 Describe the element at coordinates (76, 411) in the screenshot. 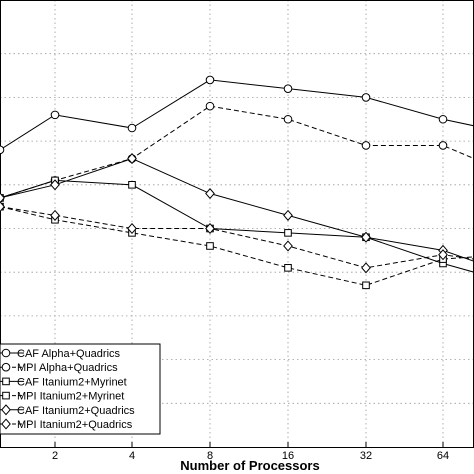

I see `legend-label: CAF Itanium2+Quadrics` at that location.